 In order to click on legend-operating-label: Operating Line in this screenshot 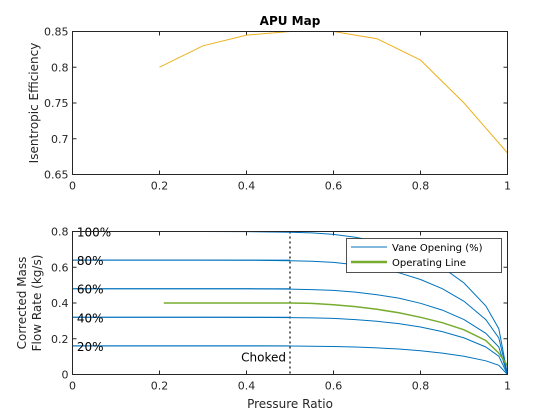, I will do `click(429, 263)`.